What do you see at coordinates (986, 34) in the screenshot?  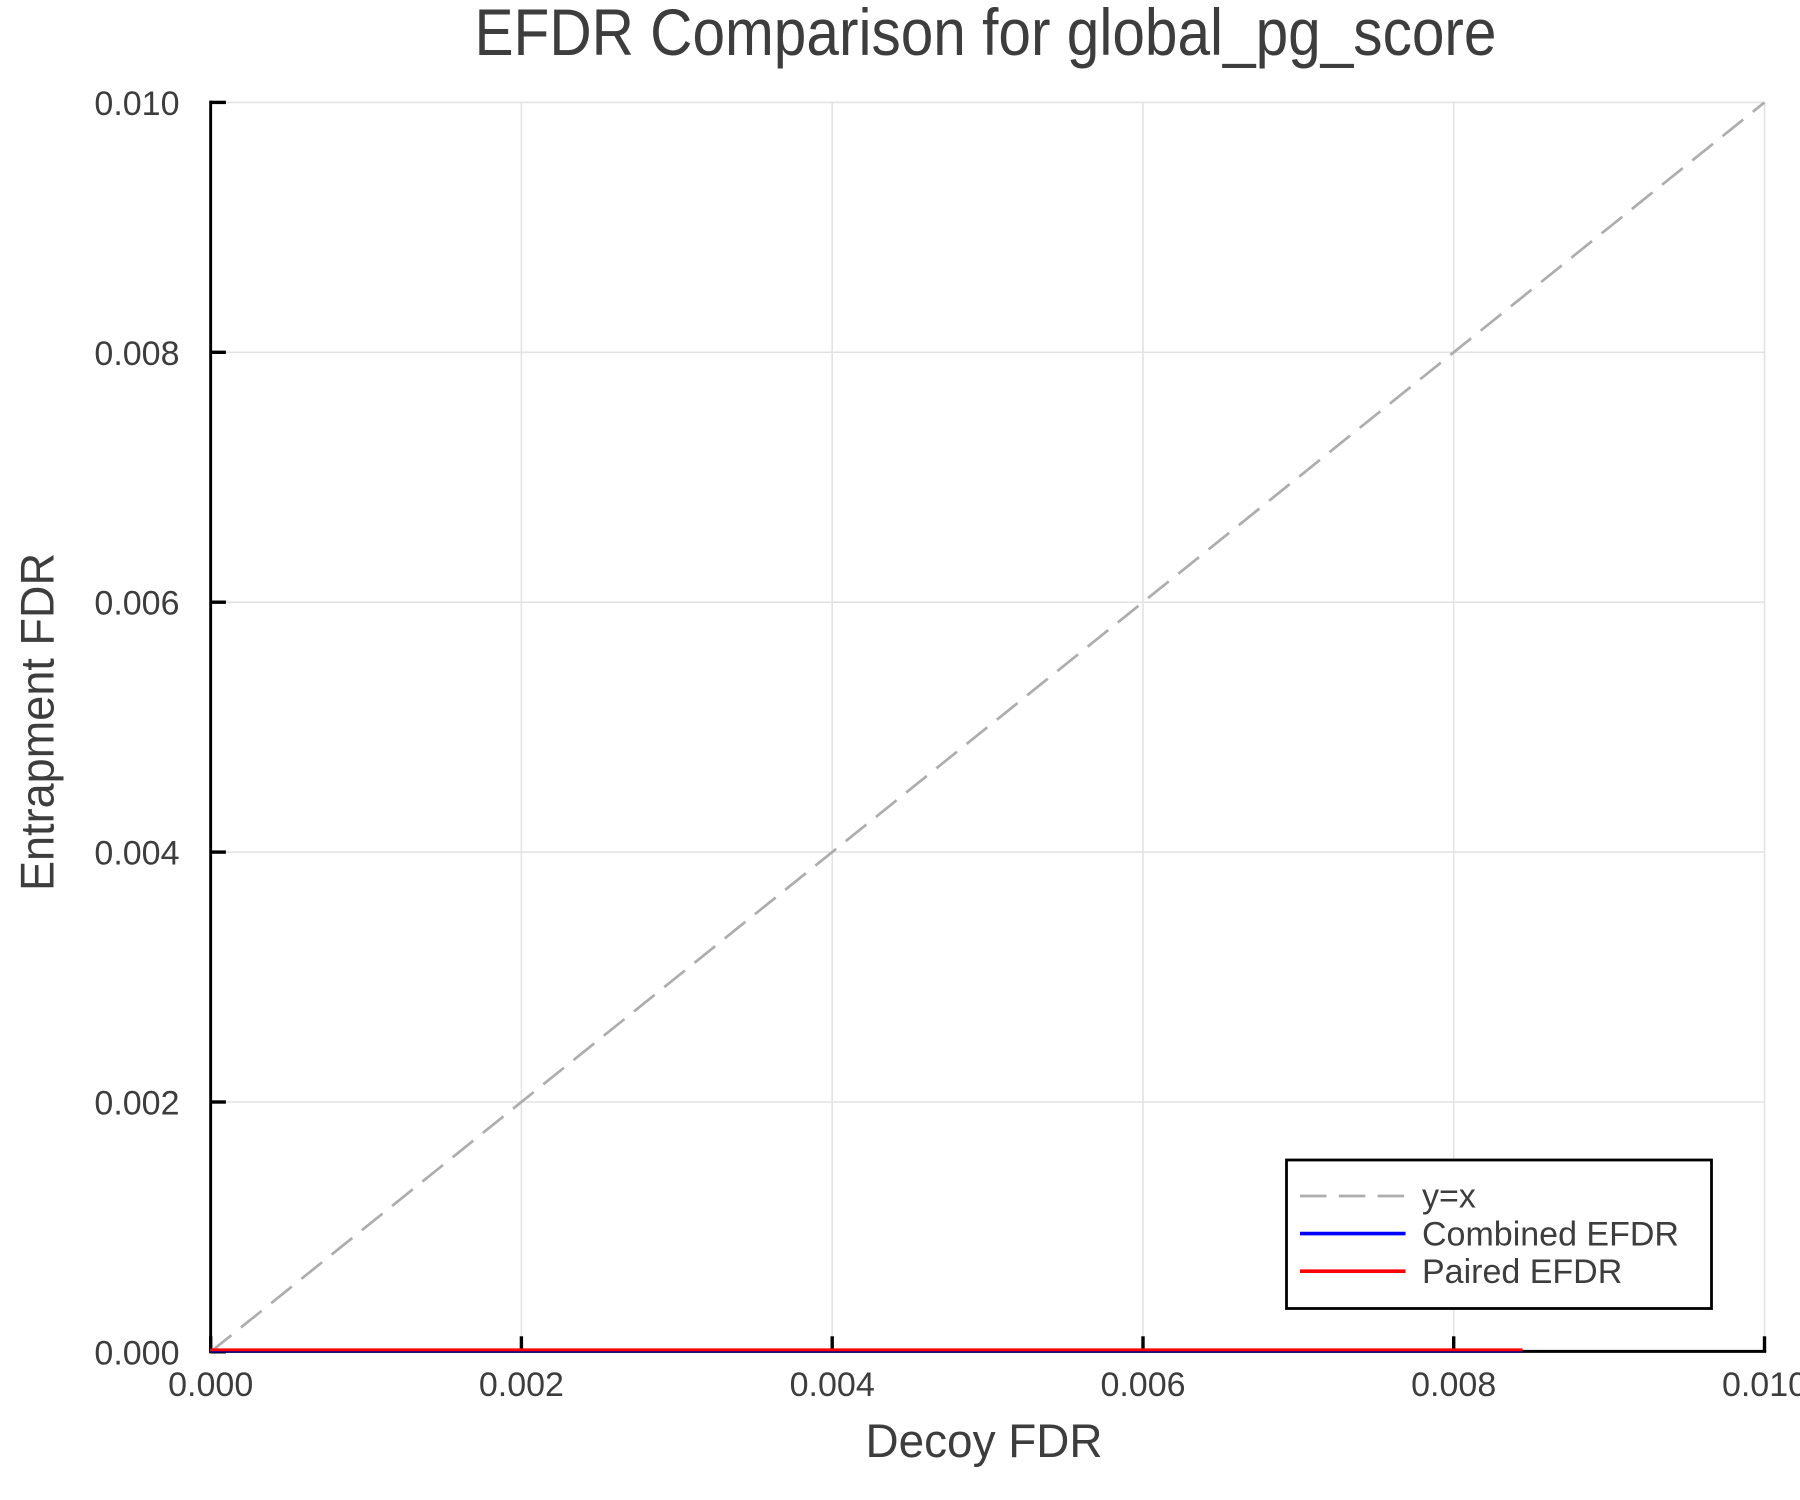 I see `svg-text:EFDR Comparison for global_pg_: EFDR Comparison for global_pg_score` at bounding box center [986, 34].